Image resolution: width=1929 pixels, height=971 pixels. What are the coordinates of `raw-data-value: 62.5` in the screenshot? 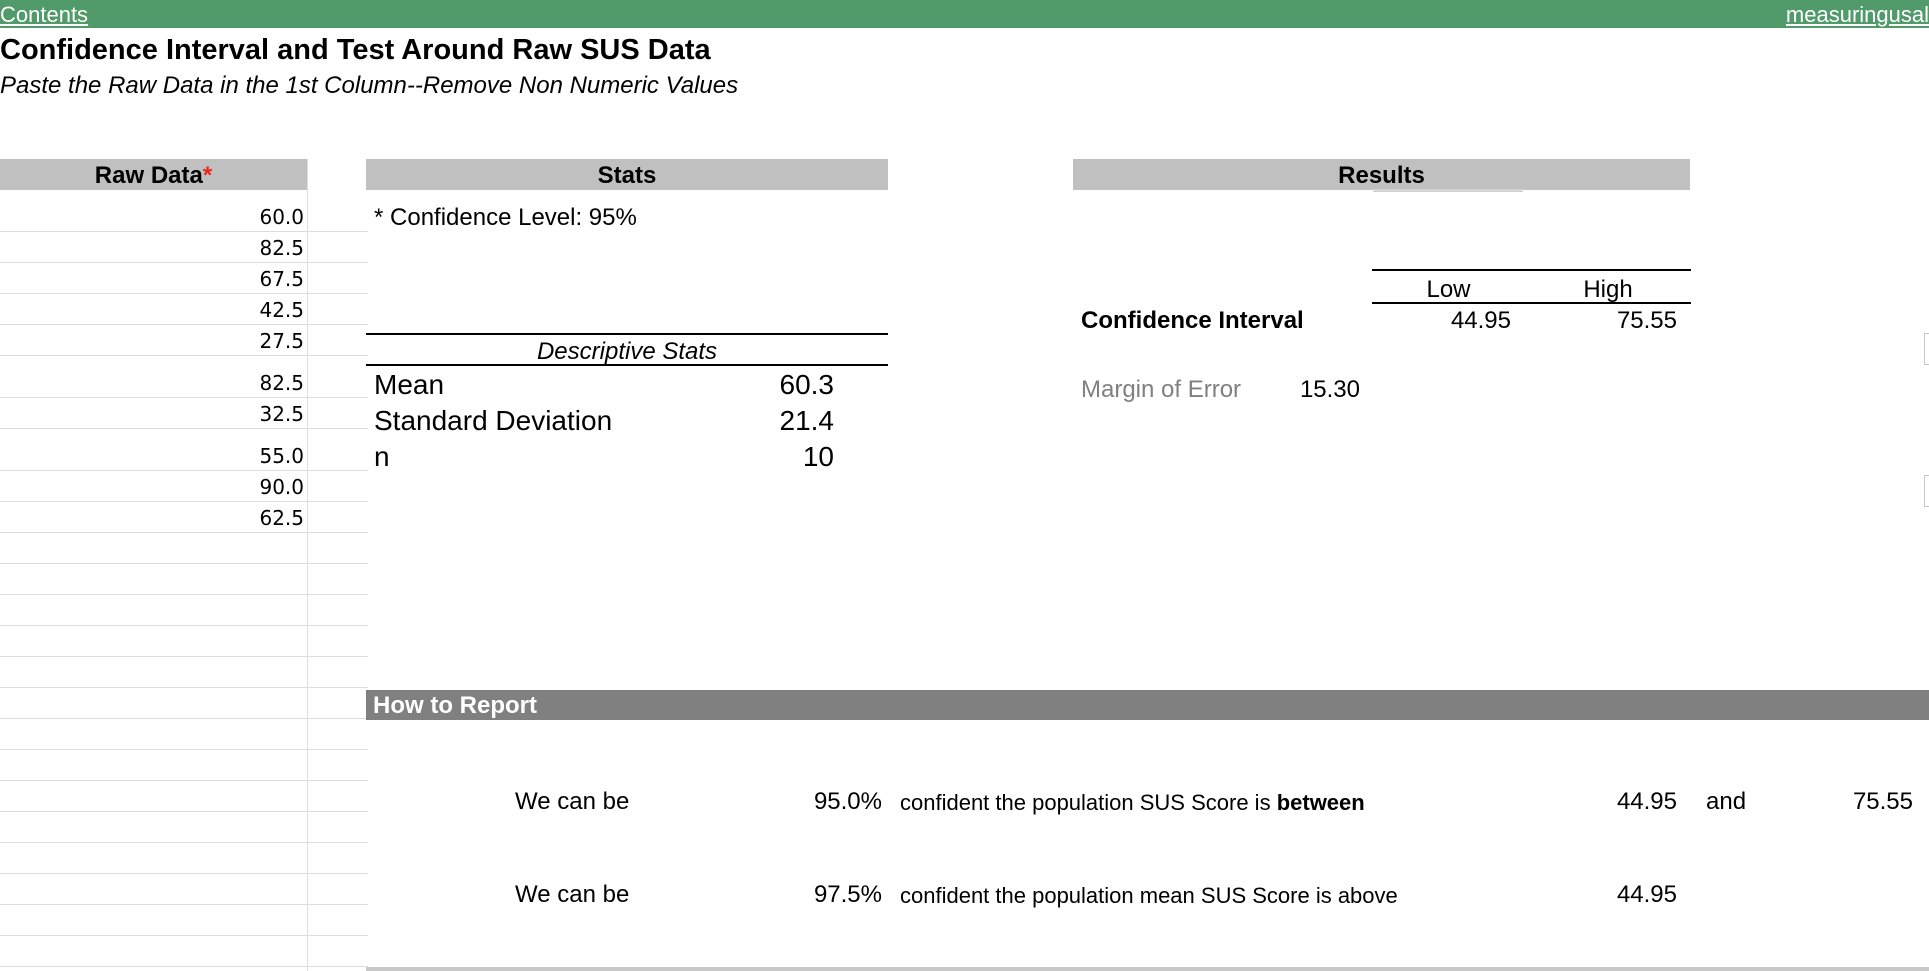 It's located at (281, 518).